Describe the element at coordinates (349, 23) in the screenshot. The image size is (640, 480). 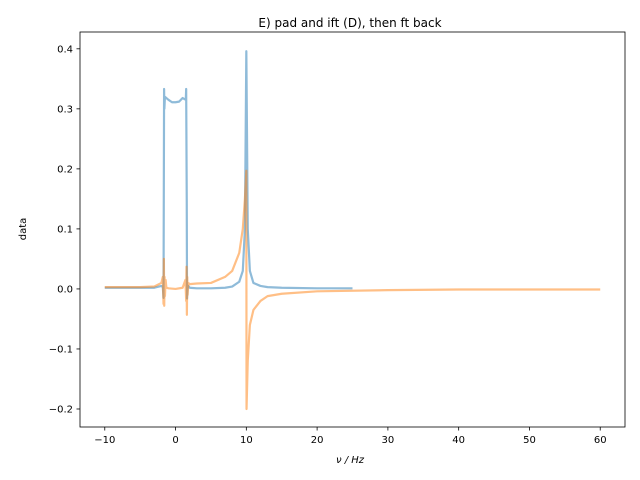
I see `chart-title: E) pad and ift (D), then ft back` at that location.